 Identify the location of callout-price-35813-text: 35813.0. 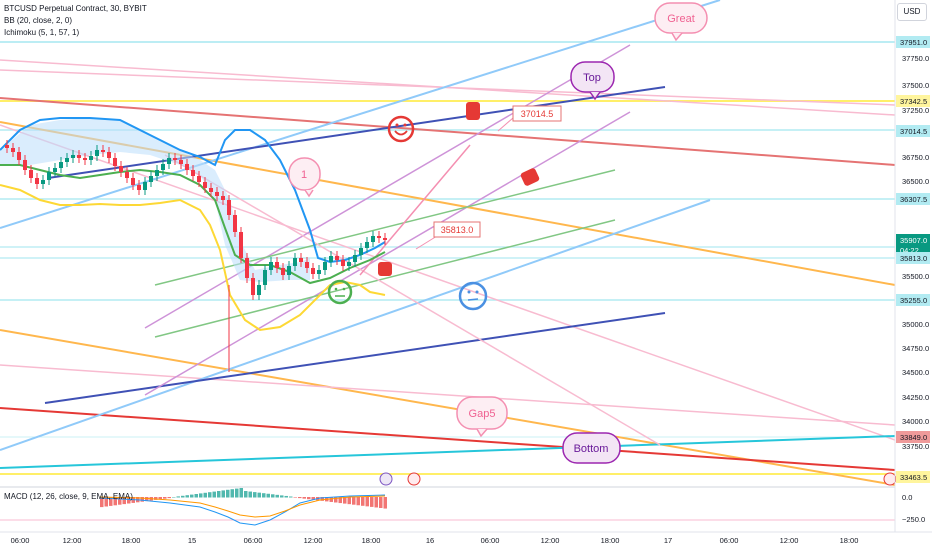
(457, 230).